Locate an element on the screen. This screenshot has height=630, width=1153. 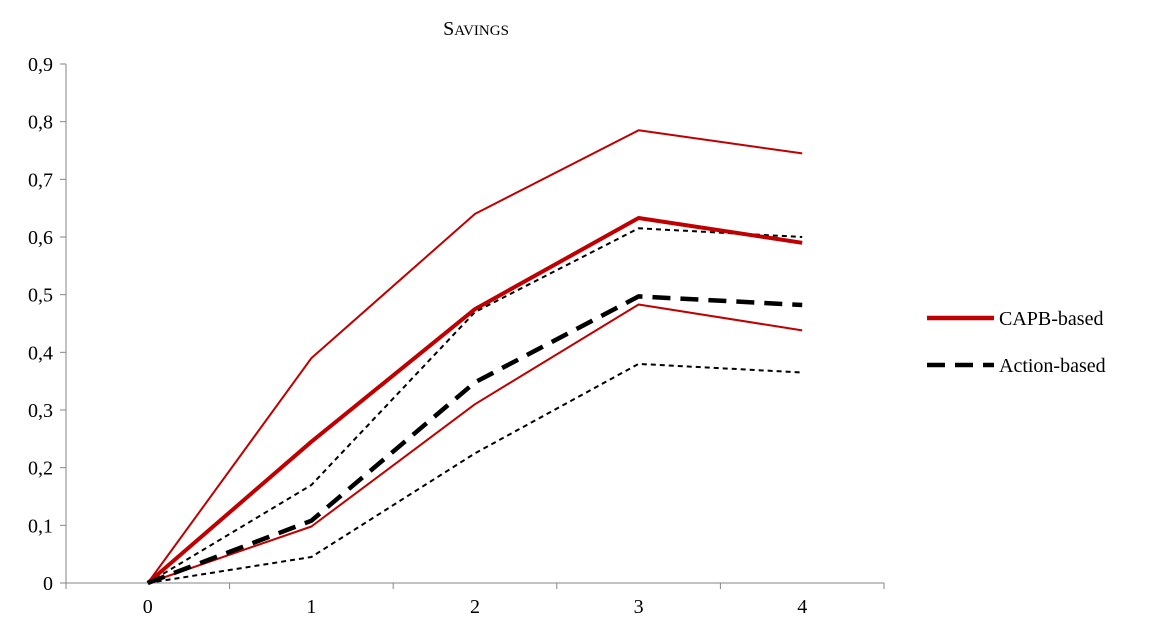
y-tick-label: 0,4 is located at coordinates (40, 353).